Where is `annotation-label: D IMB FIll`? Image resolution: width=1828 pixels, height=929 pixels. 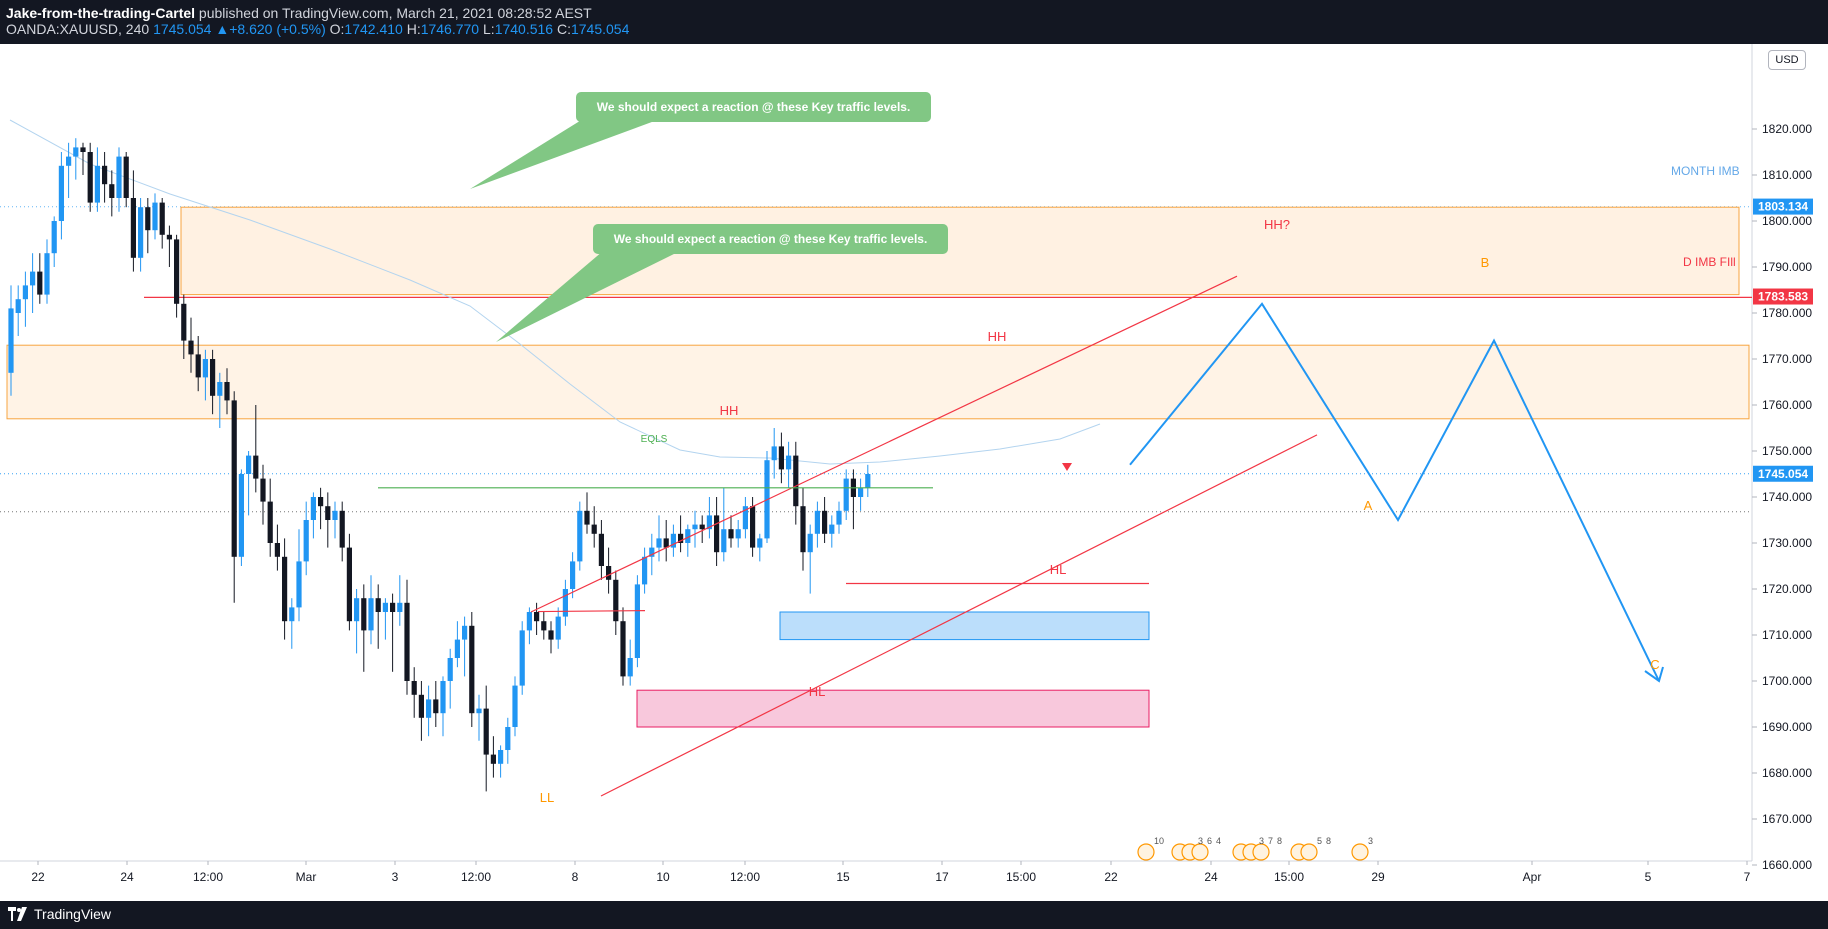
annotation-label: D IMB FIll is located at coordinates (1709, 262).